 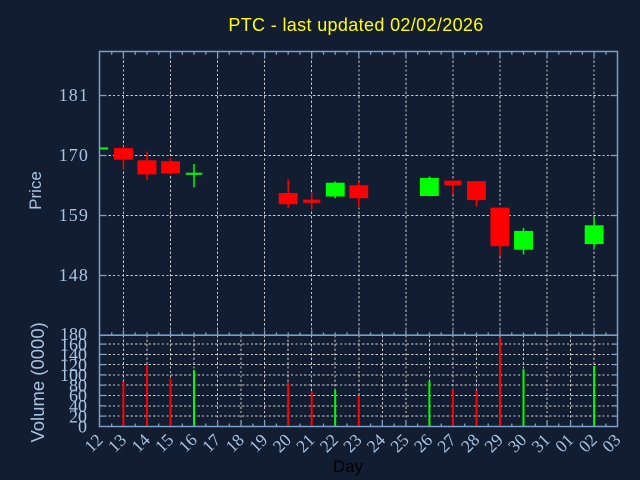 What do you see at coordinates (37, 382) in the screenshot?
I see `svg-text: Volume (0000)` at bounding box center [37, 382].